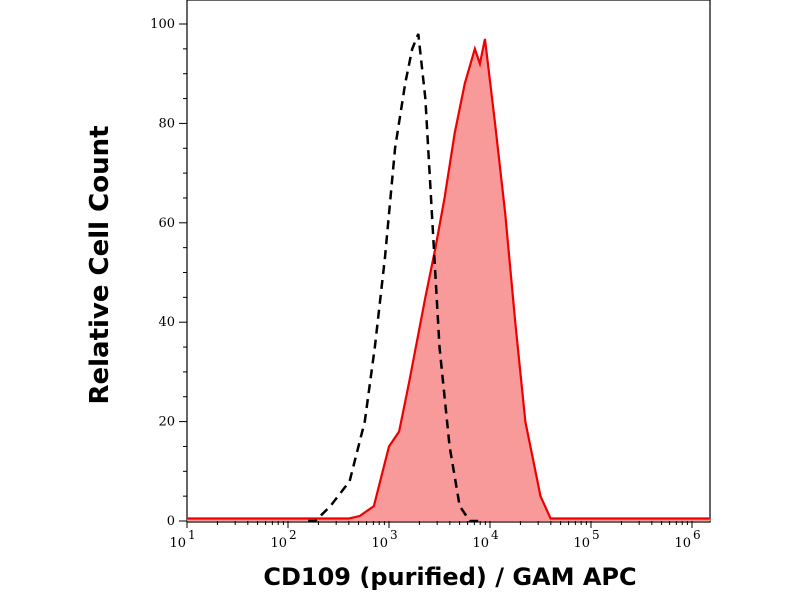 The height and width of the screenshot is (600, 800). I want to click on y-tick-label: 100, so click(162, 24).